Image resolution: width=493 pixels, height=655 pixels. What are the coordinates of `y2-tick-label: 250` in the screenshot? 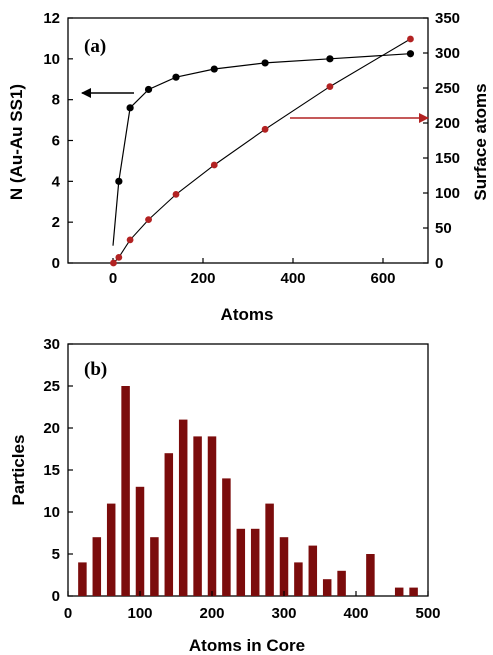 It's located at (447, 88).